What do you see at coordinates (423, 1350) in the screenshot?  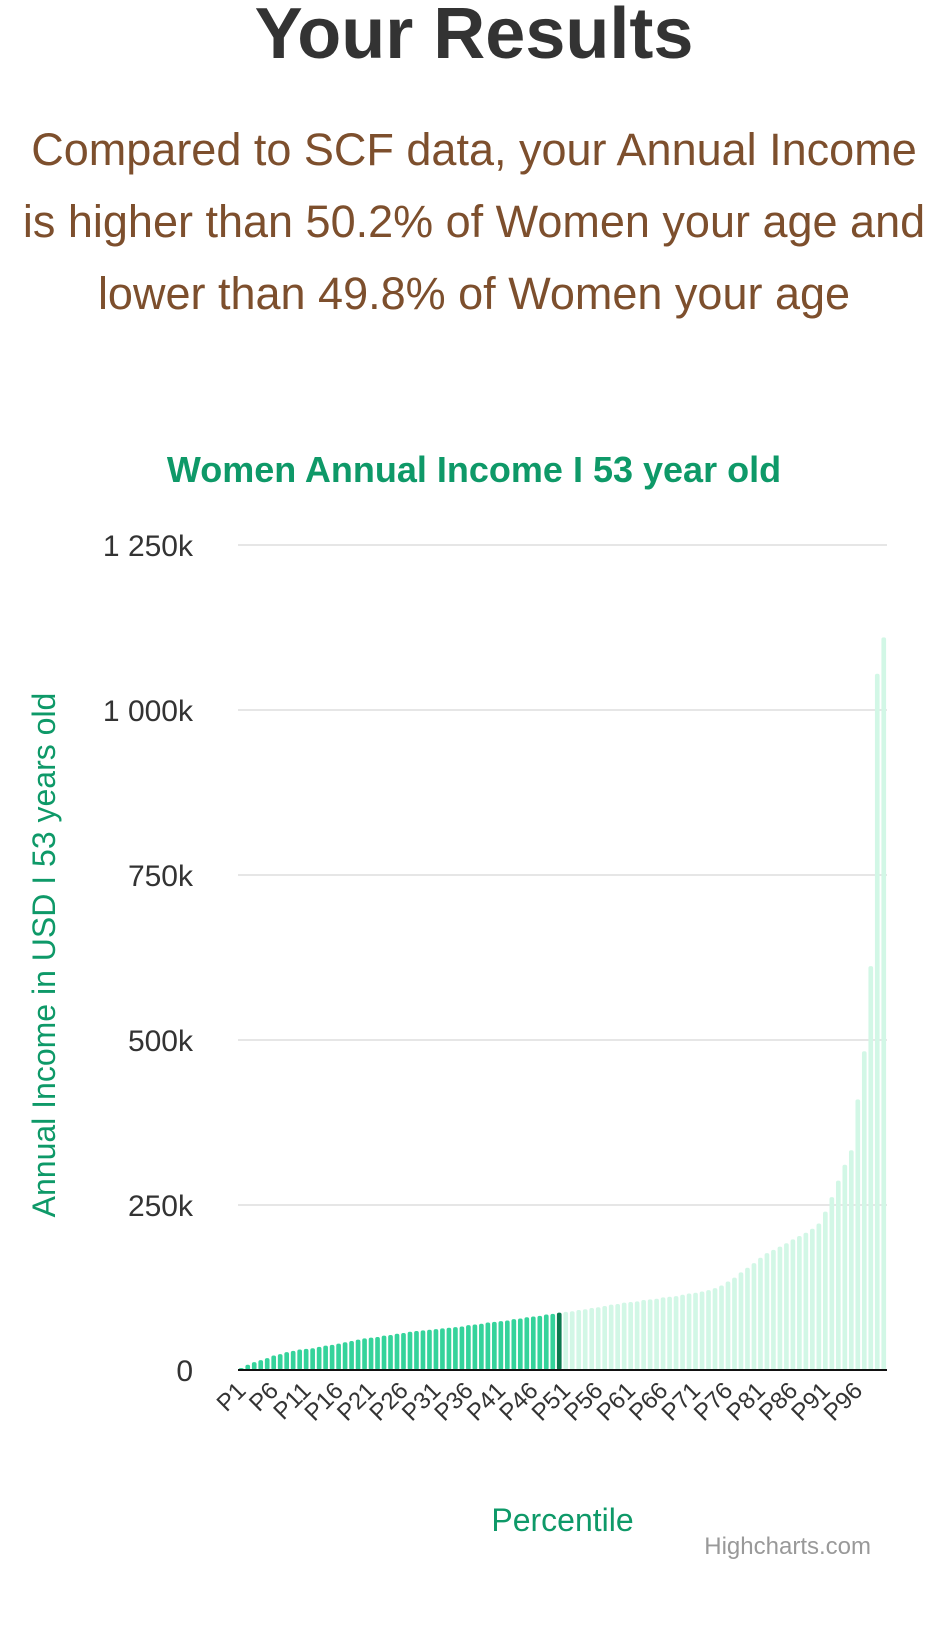 I see `bar-P29` at bounding box center [423, 1350].